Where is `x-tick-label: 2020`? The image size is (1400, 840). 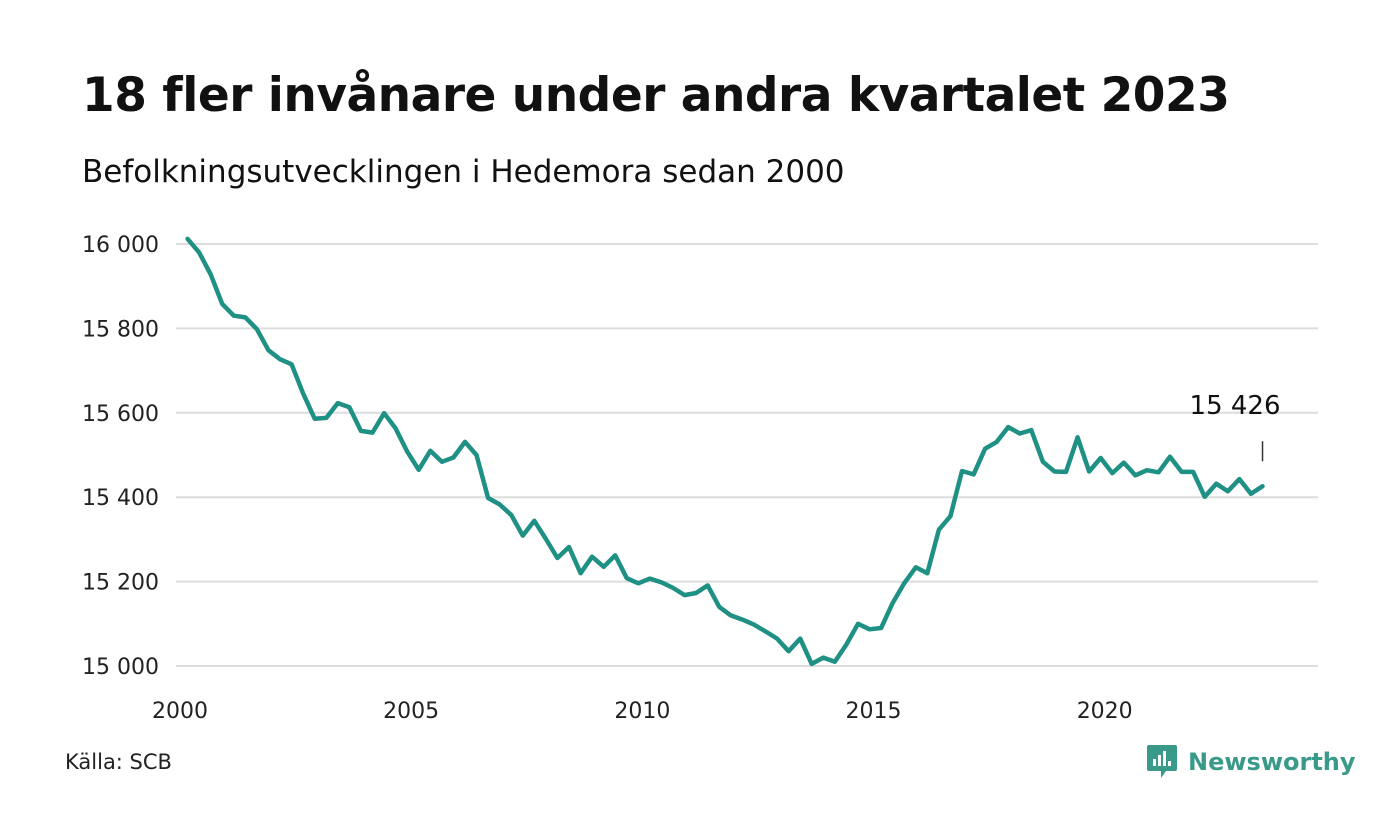
x-tick-label: 2020 is located at coordinates (1105, 711).